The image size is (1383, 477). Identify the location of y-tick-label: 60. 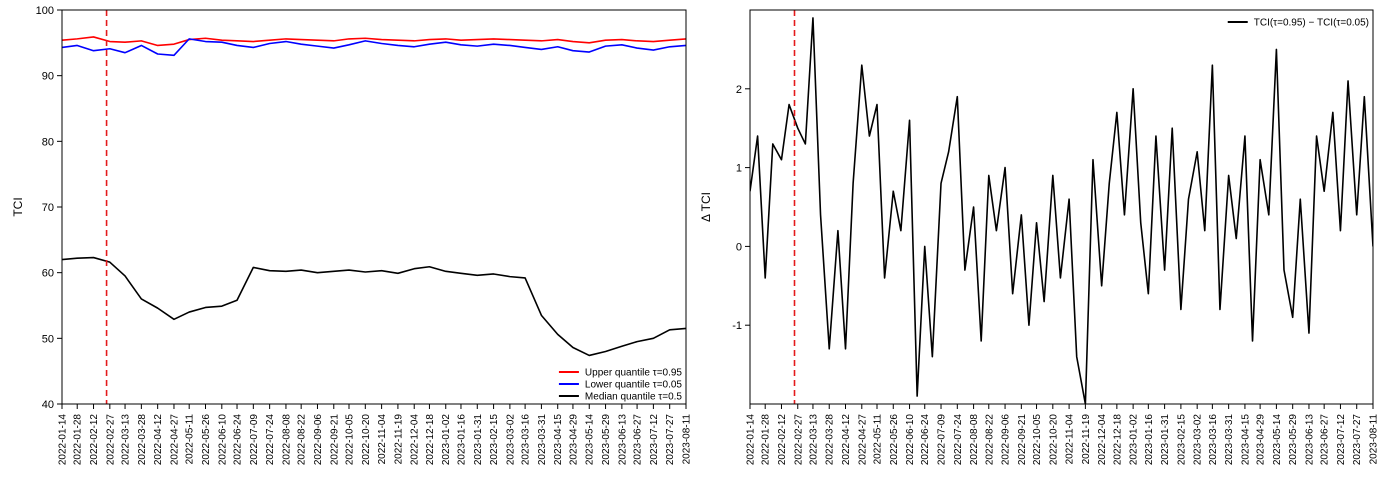
(48, 274).